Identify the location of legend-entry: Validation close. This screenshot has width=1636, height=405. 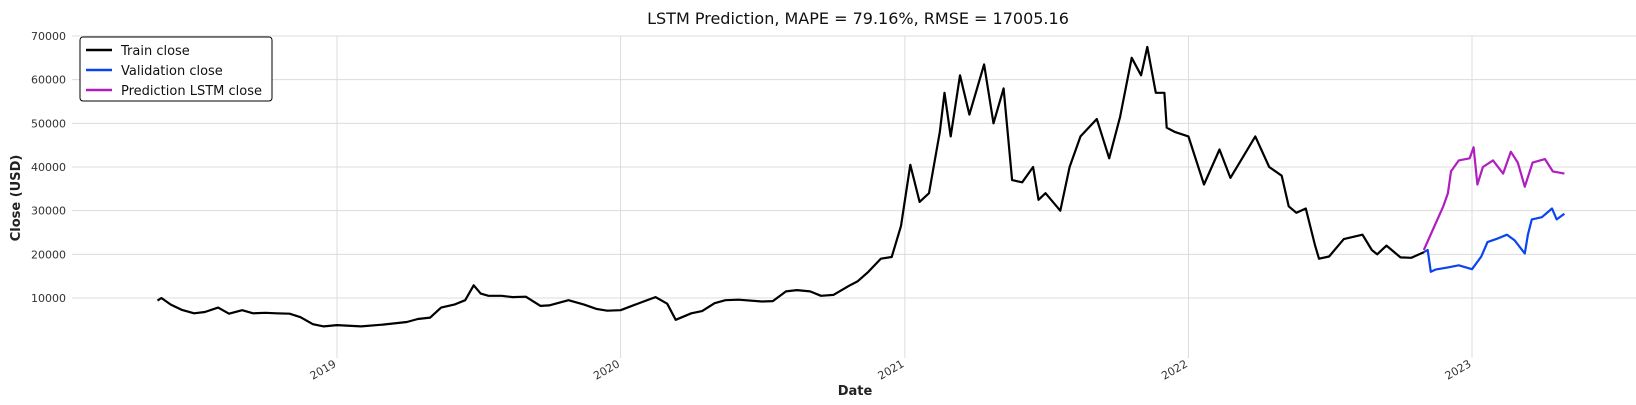
(172, 71).